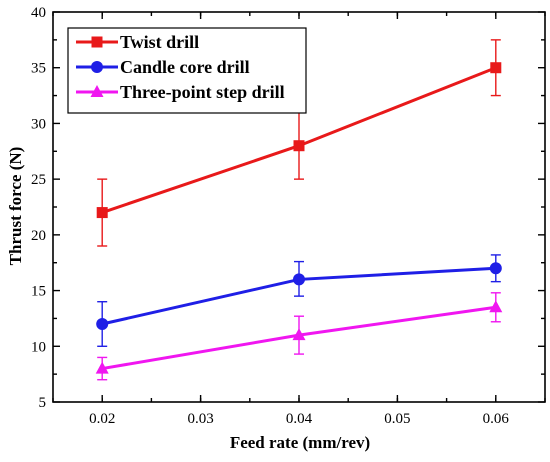  I want to click on x-tick-label: 0.02, so click(102, 419).